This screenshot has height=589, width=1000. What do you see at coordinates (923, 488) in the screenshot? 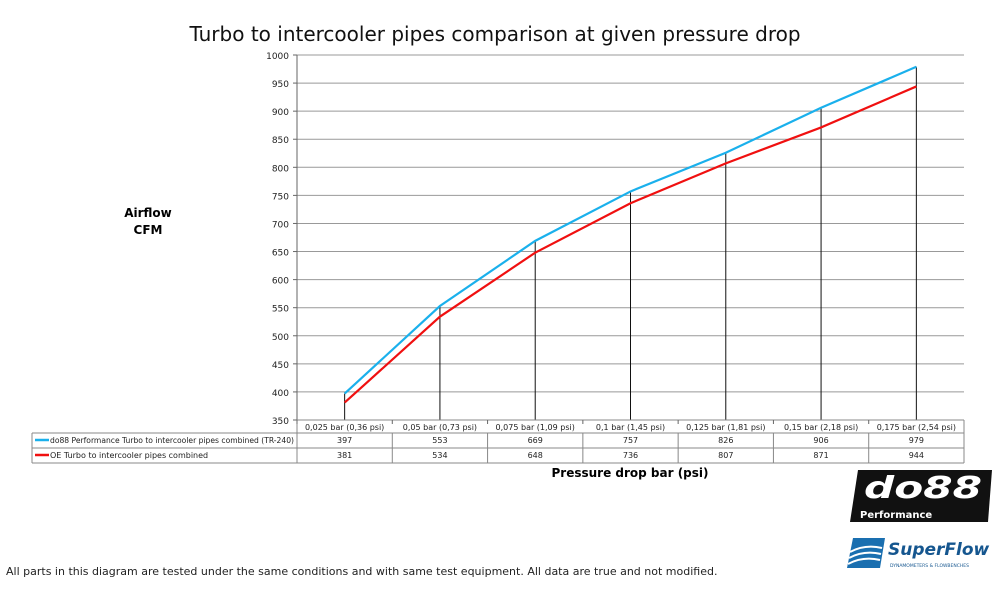
I see `do88-logo-text: do88` at bounding box center [923, 488].